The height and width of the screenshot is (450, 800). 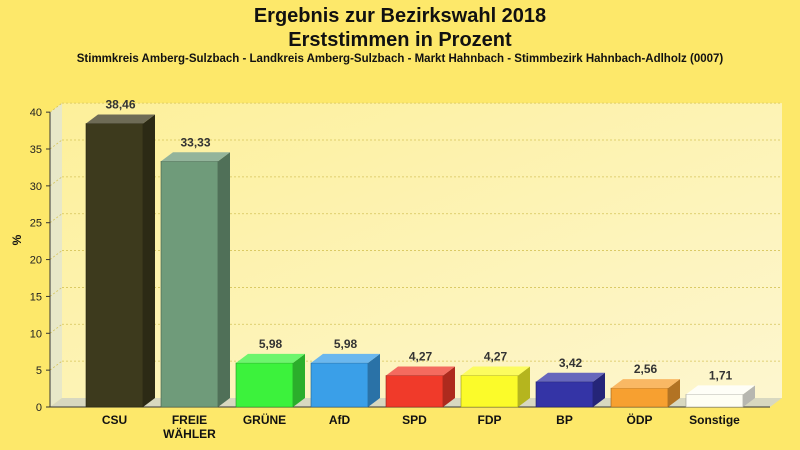 I want to click on y-tick-label: 15, so click(x=36, y=297).